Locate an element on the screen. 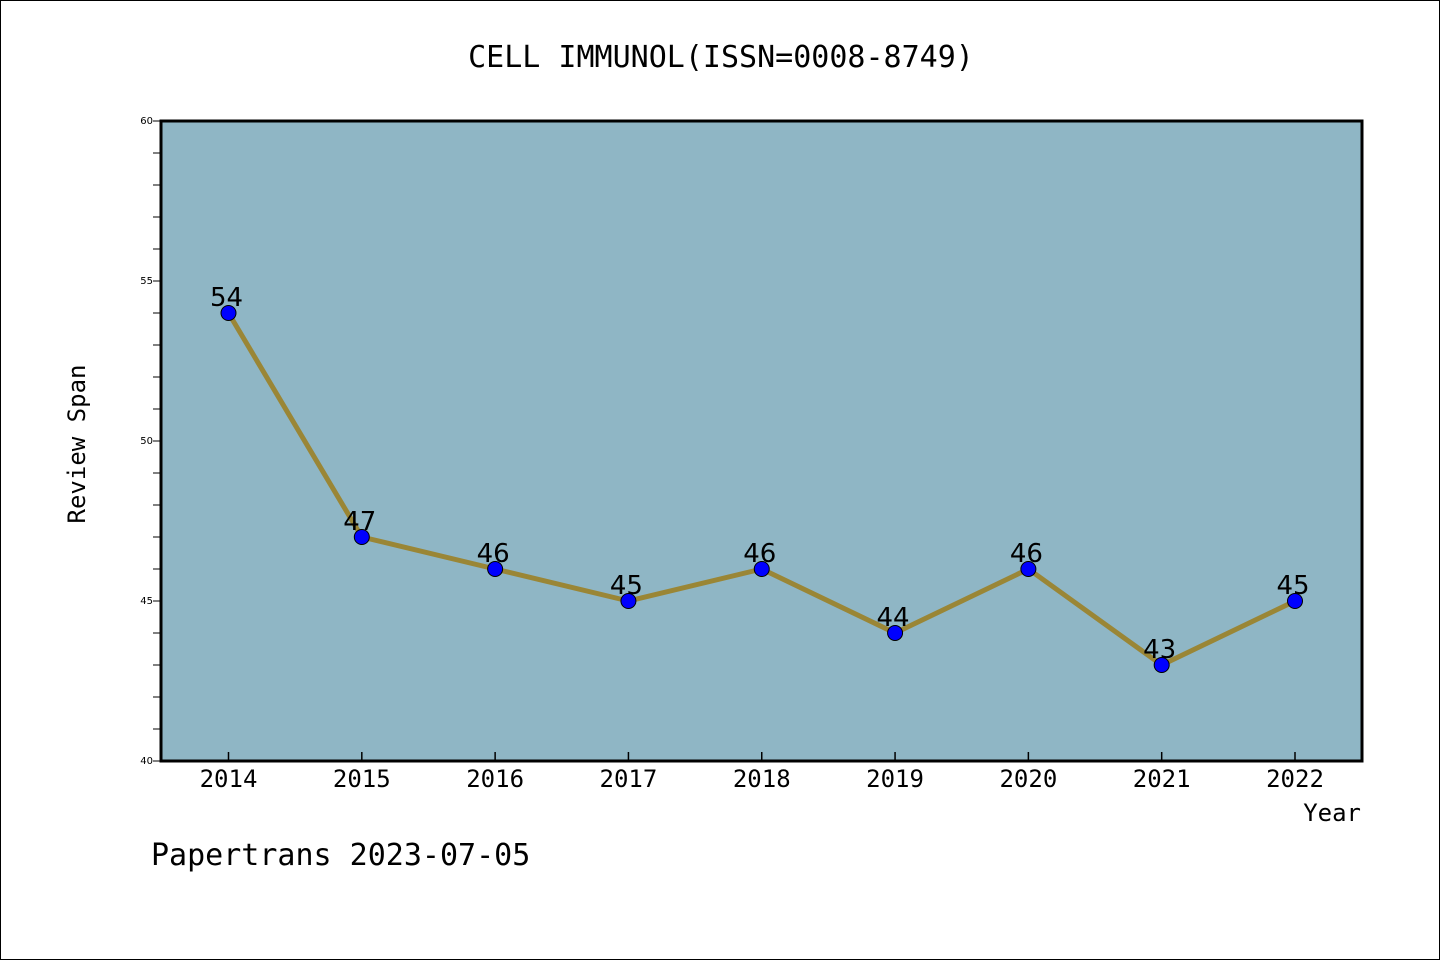  y-axis: 40 45 50 55 60 is located at coordinates (150, 441).